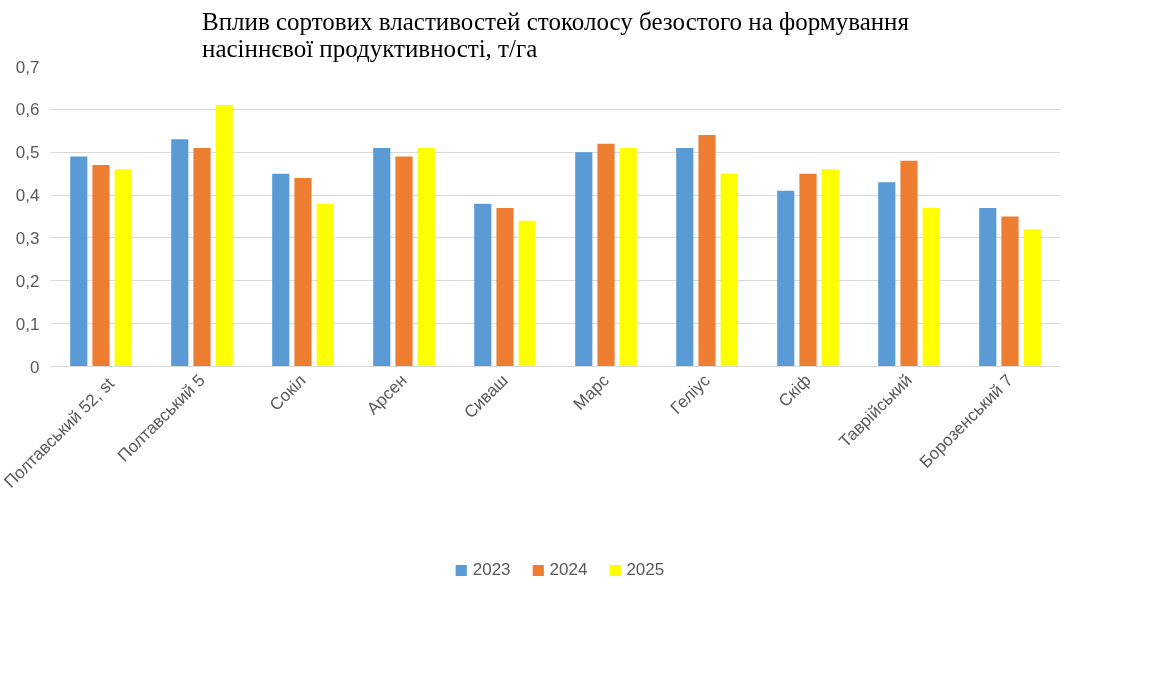  What do you see at coordinates (27, 110) in the screenshot?
I see `y-tick-label: 0,6` at bounding box center [27, 110].